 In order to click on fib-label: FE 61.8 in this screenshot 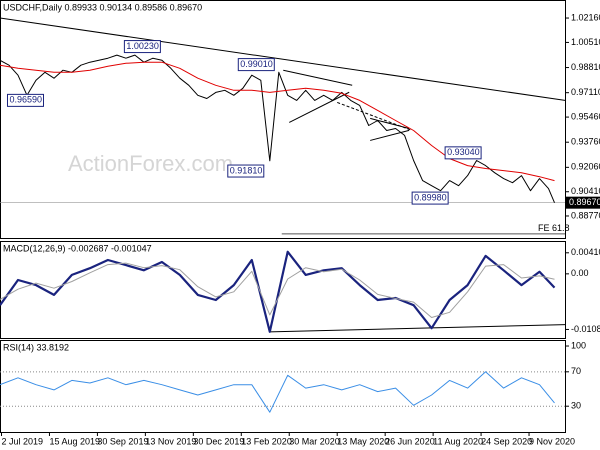, I will do `click(554, 228)`.